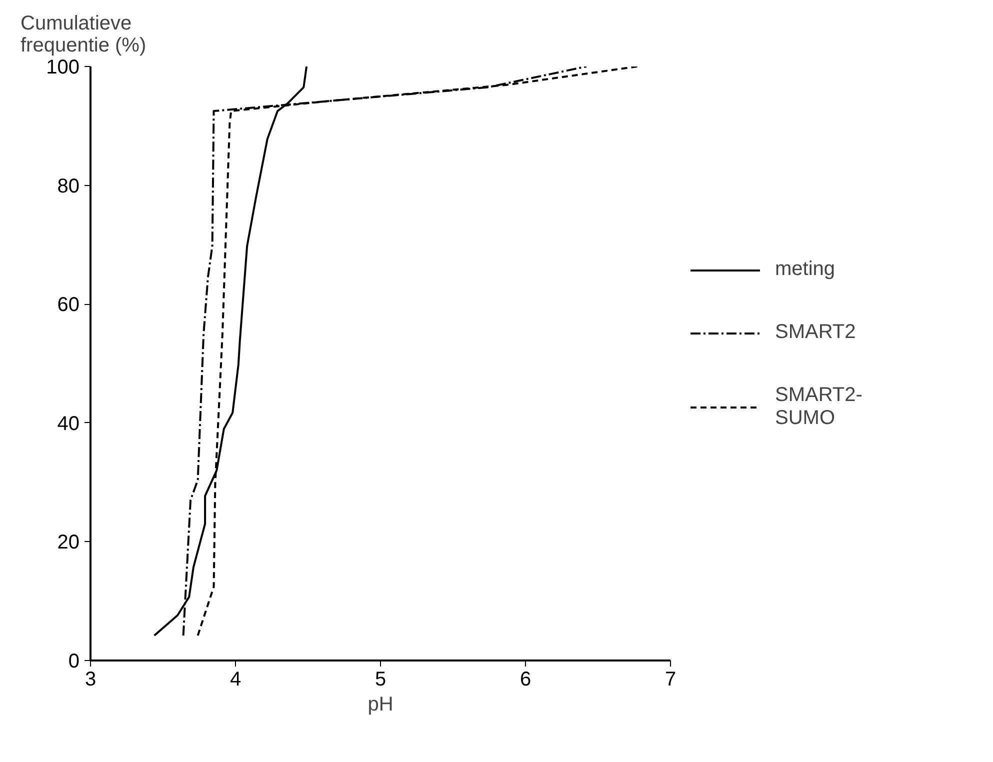 This screenshot has width=993, height=762. I want to click on x-tick-label: 3, so click(90, 679).